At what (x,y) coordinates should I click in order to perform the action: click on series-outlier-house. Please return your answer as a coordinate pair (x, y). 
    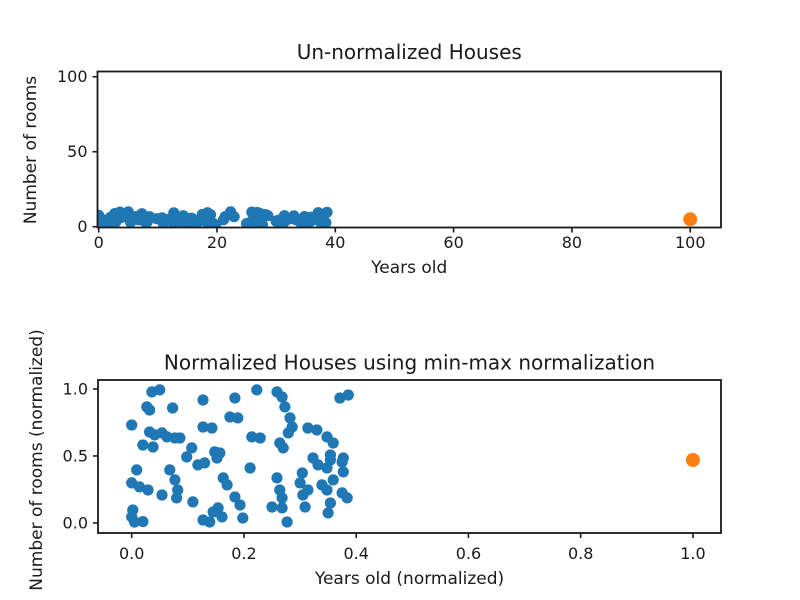
    Looking at the image, I should click on (690, 219).